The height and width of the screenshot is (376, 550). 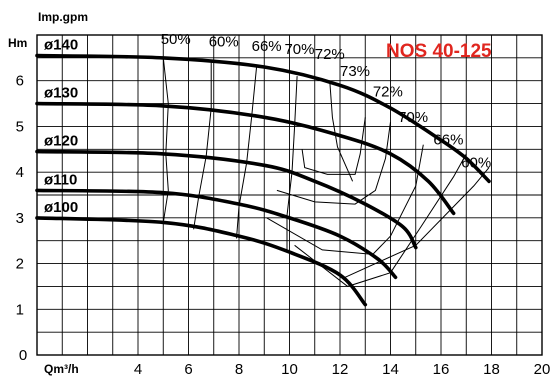 I want to click on x-tick-label: 0, so click(x=23, y=355).